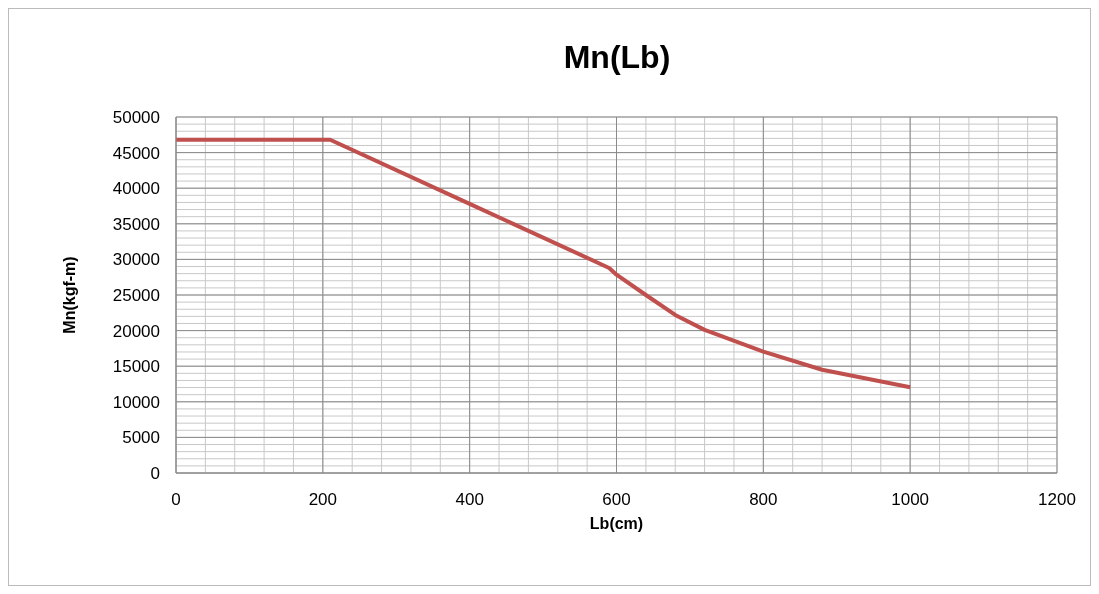 The height and width of the screenshot is (594, 1099). I want to click on x-tick-label: 400, so click(469, 500).